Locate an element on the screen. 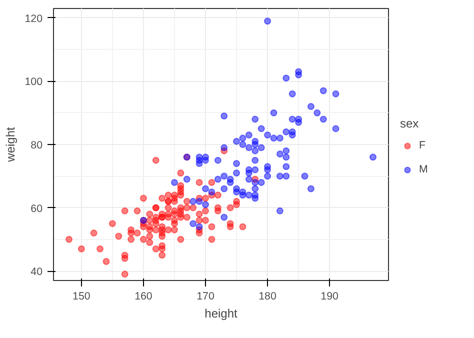 The height and width of the screenshot is (338, 474). y-tick-label: 80 is located at coordinates (36, 146).